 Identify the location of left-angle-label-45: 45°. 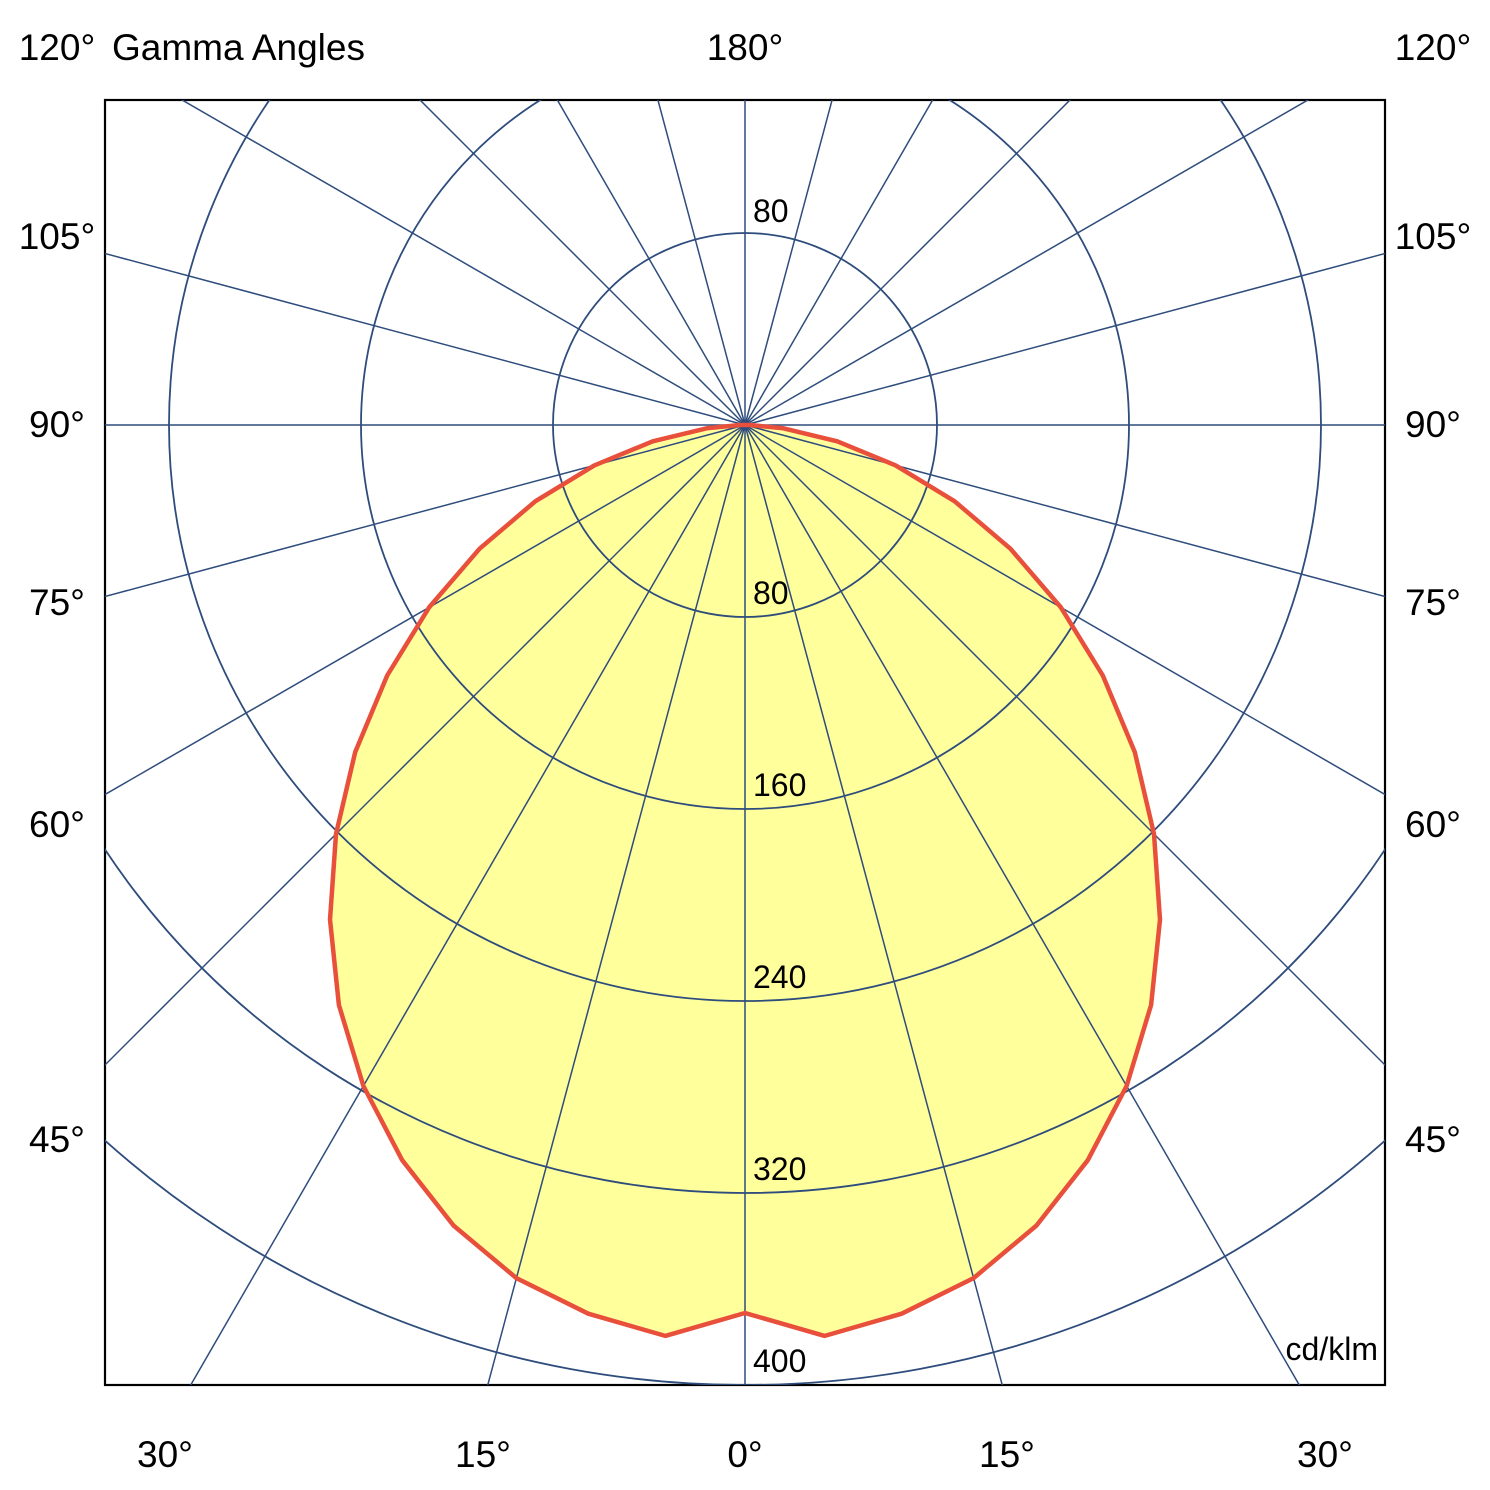
(57, 1139).